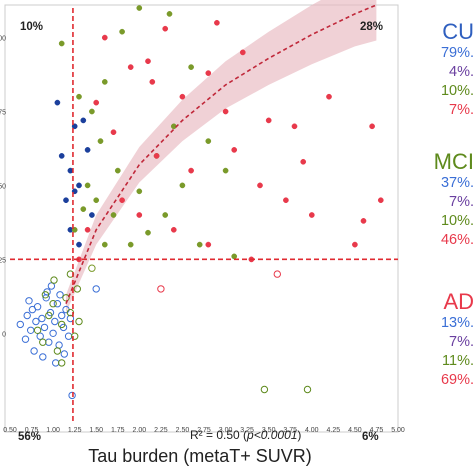  I want to click on x-tick-label: 0.75, so click(32, 430).